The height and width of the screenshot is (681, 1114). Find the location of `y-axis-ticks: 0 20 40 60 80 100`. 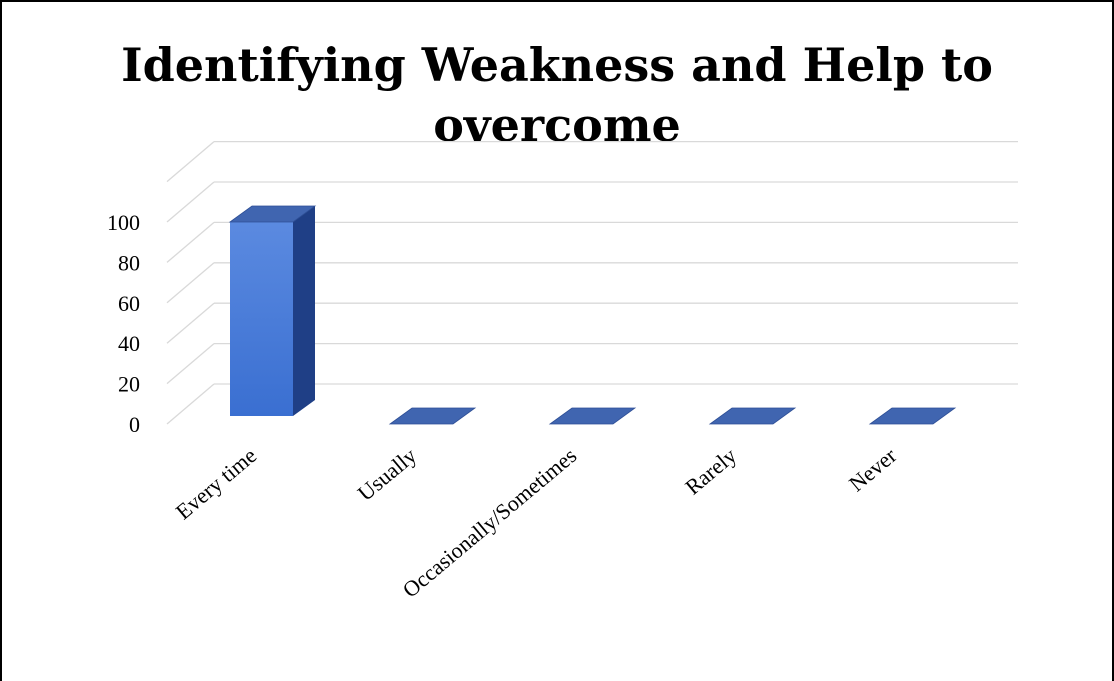

y-axis-ticks: 0 20 40 60 80 100 is located at coordinates (123, 323).